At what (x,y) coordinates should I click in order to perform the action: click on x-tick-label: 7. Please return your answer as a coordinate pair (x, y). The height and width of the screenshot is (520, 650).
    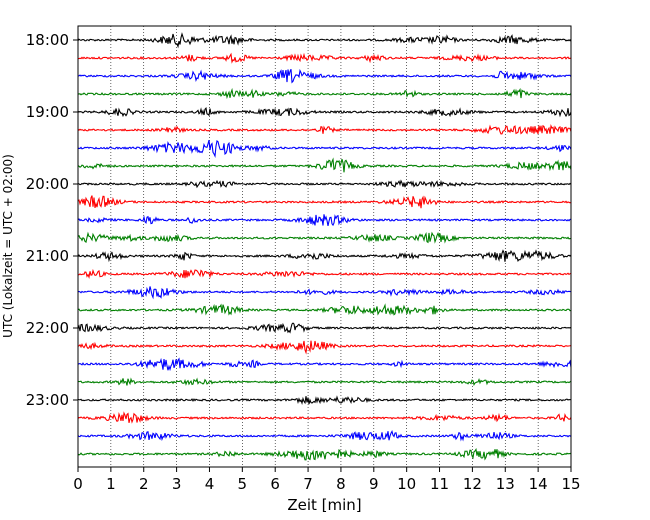
    Looking at the image, I should click on (308, 484).